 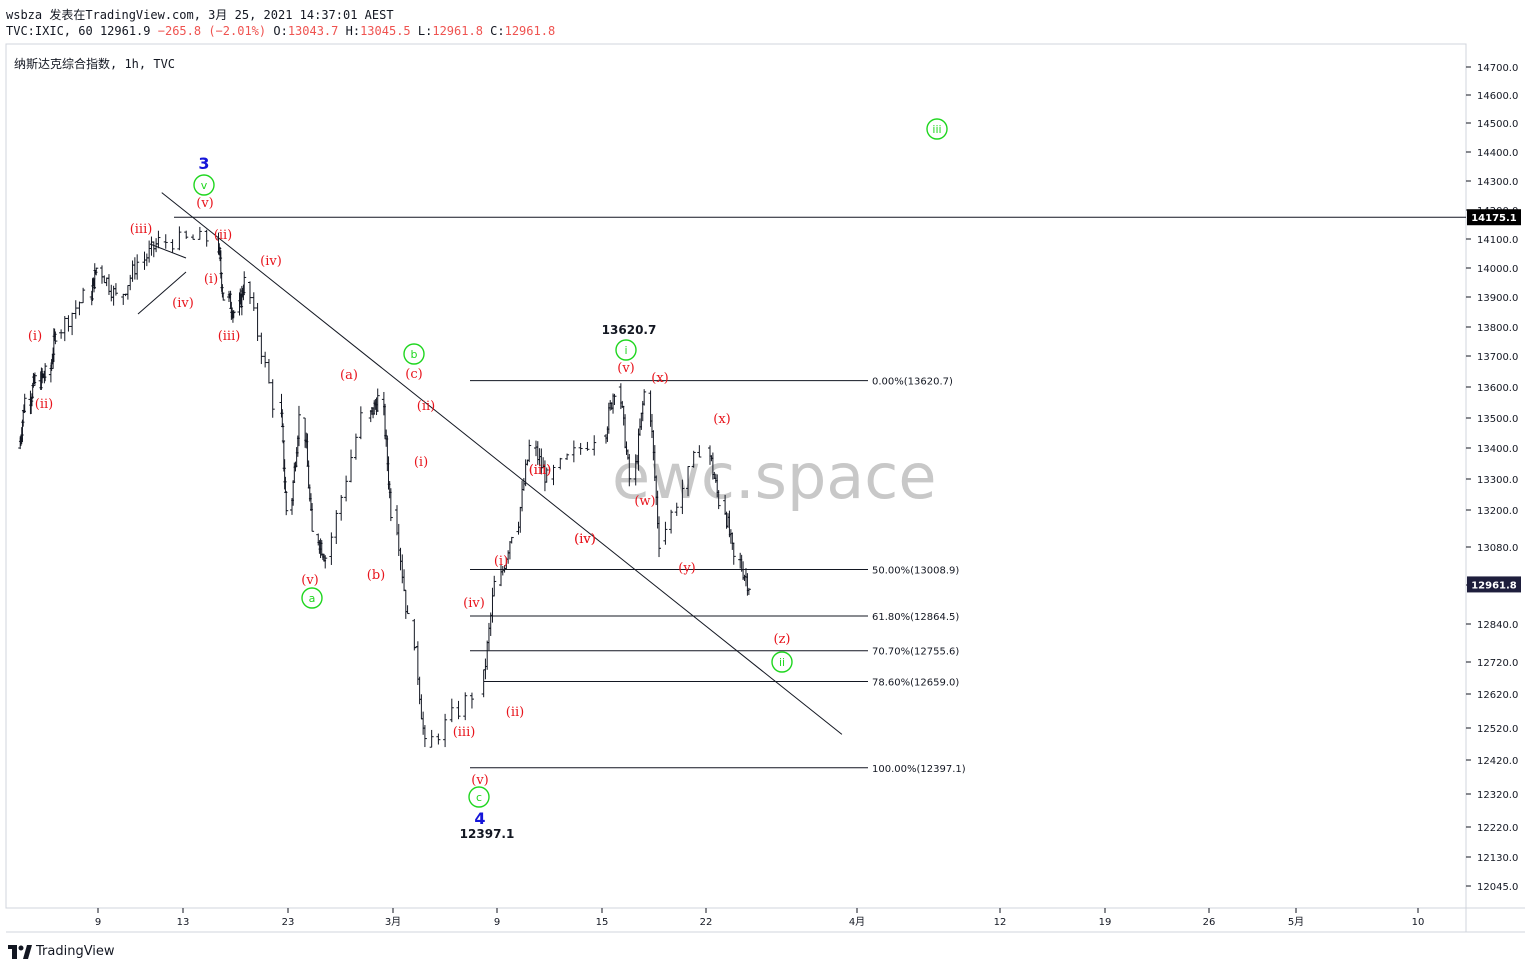 What do you see at coordinates (1497, 419) in the screenshot?
I see `y-tick-label: 13500.0` at bounding box center [1497, 419].